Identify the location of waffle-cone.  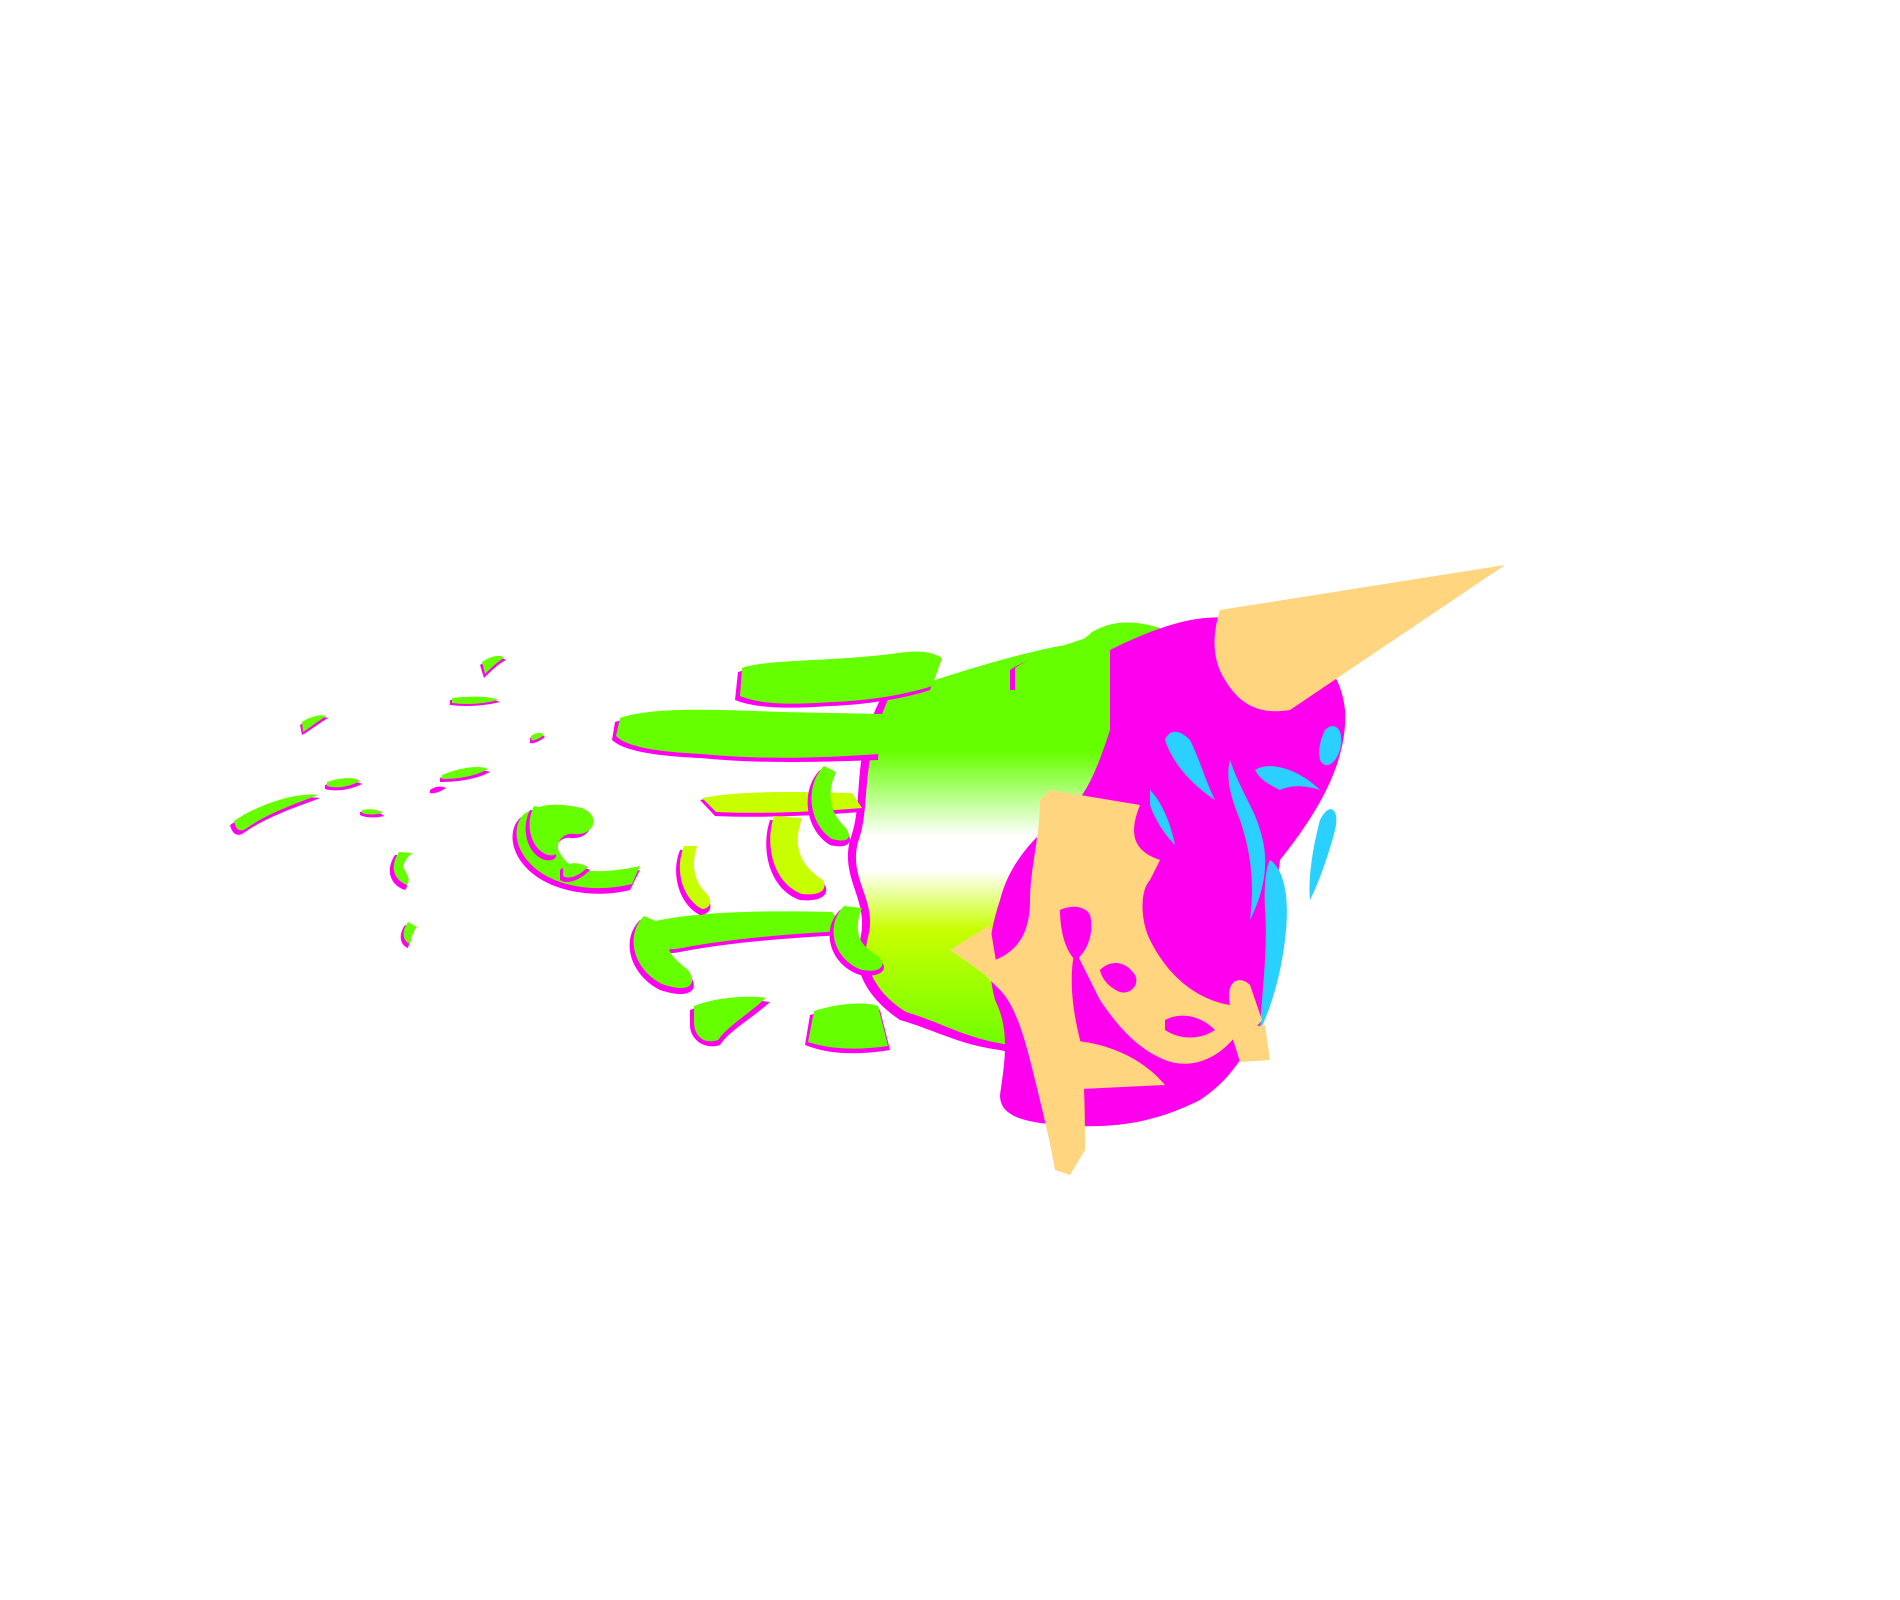
(1227, 870).